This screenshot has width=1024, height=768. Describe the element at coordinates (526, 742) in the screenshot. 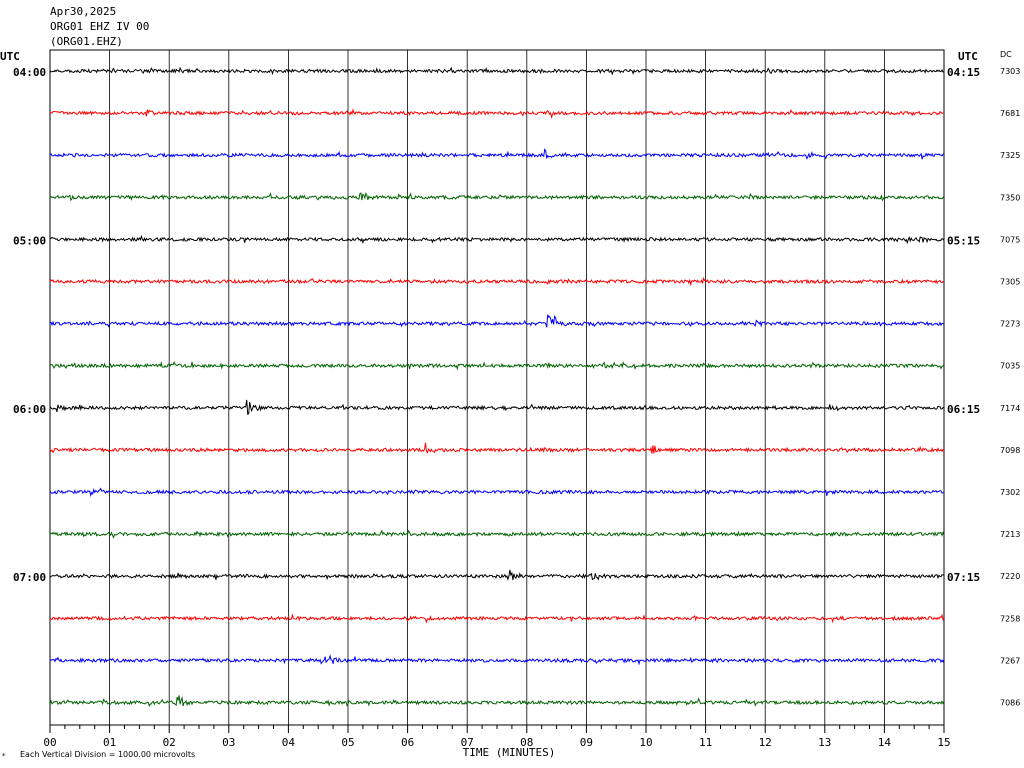

I see `x-tick-label: 08` at that location.